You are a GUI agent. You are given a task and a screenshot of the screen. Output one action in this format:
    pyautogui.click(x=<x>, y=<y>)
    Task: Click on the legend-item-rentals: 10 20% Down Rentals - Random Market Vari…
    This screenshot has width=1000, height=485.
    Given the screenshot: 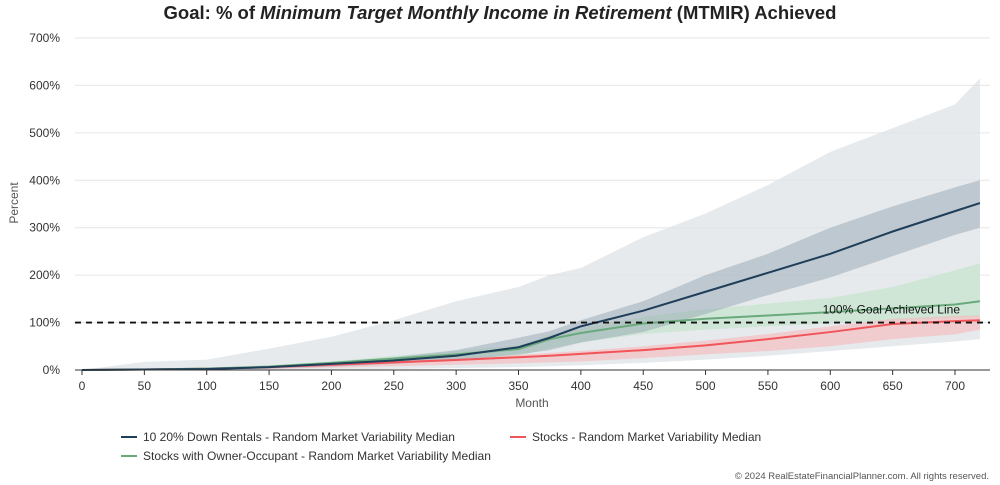 What is the action you would take?
    pyautogui.click(x=288, y=437)
    